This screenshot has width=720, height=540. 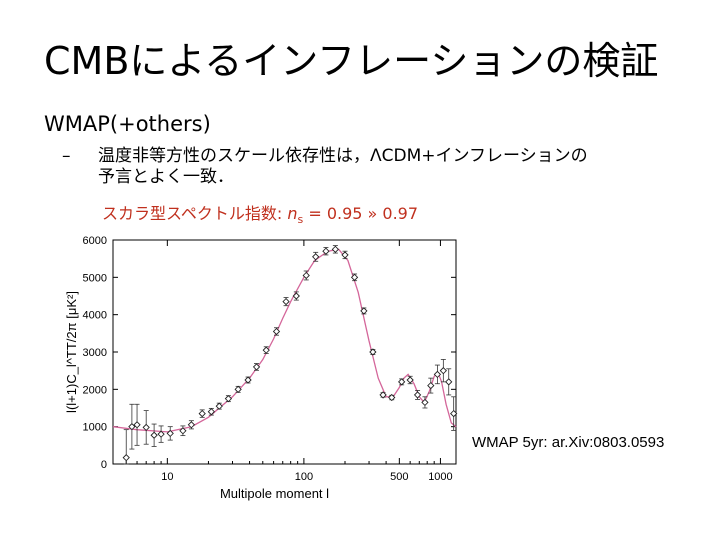 I want to click on bullet-text-block: 温度非等方性のスケール依存性は，ΛCDM+インフレーションの 予言とよく一致．, so click(x=343, y=167).